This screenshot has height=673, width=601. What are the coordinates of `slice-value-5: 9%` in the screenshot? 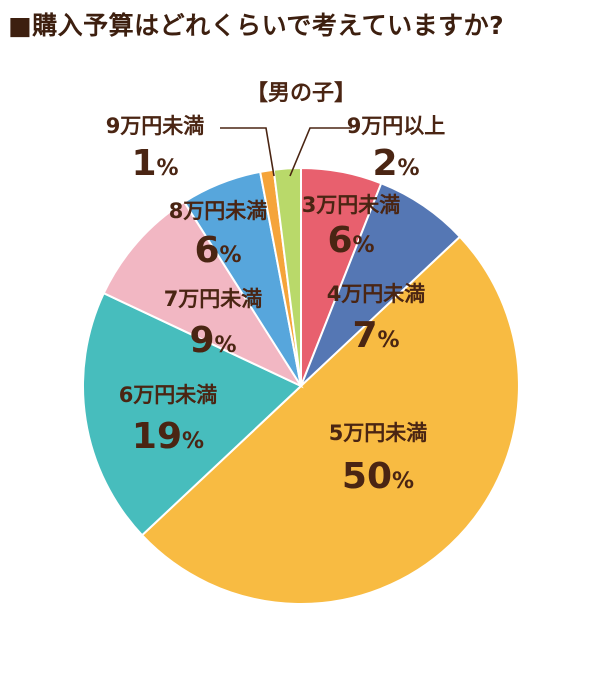 It's located at (212, 340).